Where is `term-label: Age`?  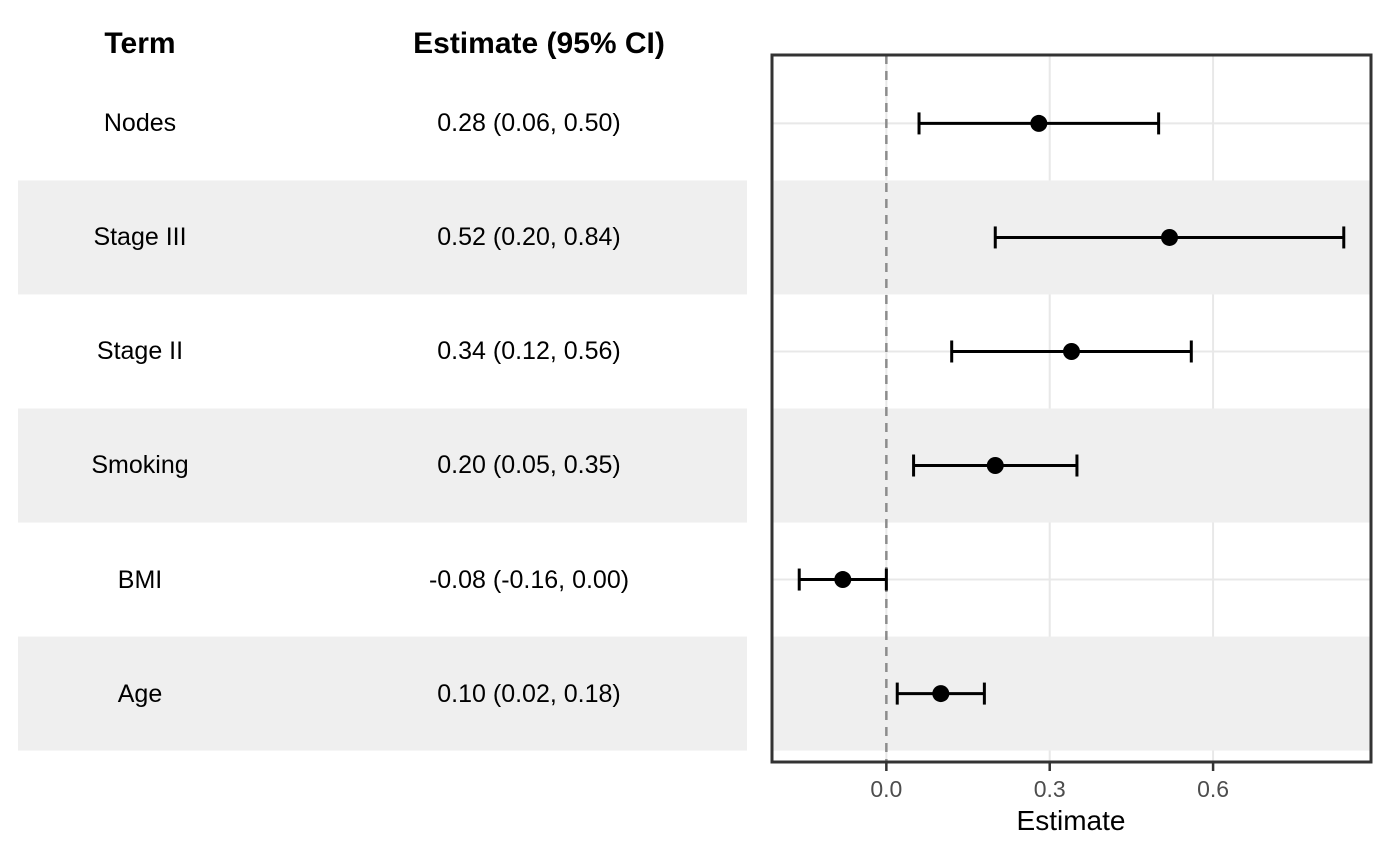
term-label: Age is located at coordinates (140, 694).